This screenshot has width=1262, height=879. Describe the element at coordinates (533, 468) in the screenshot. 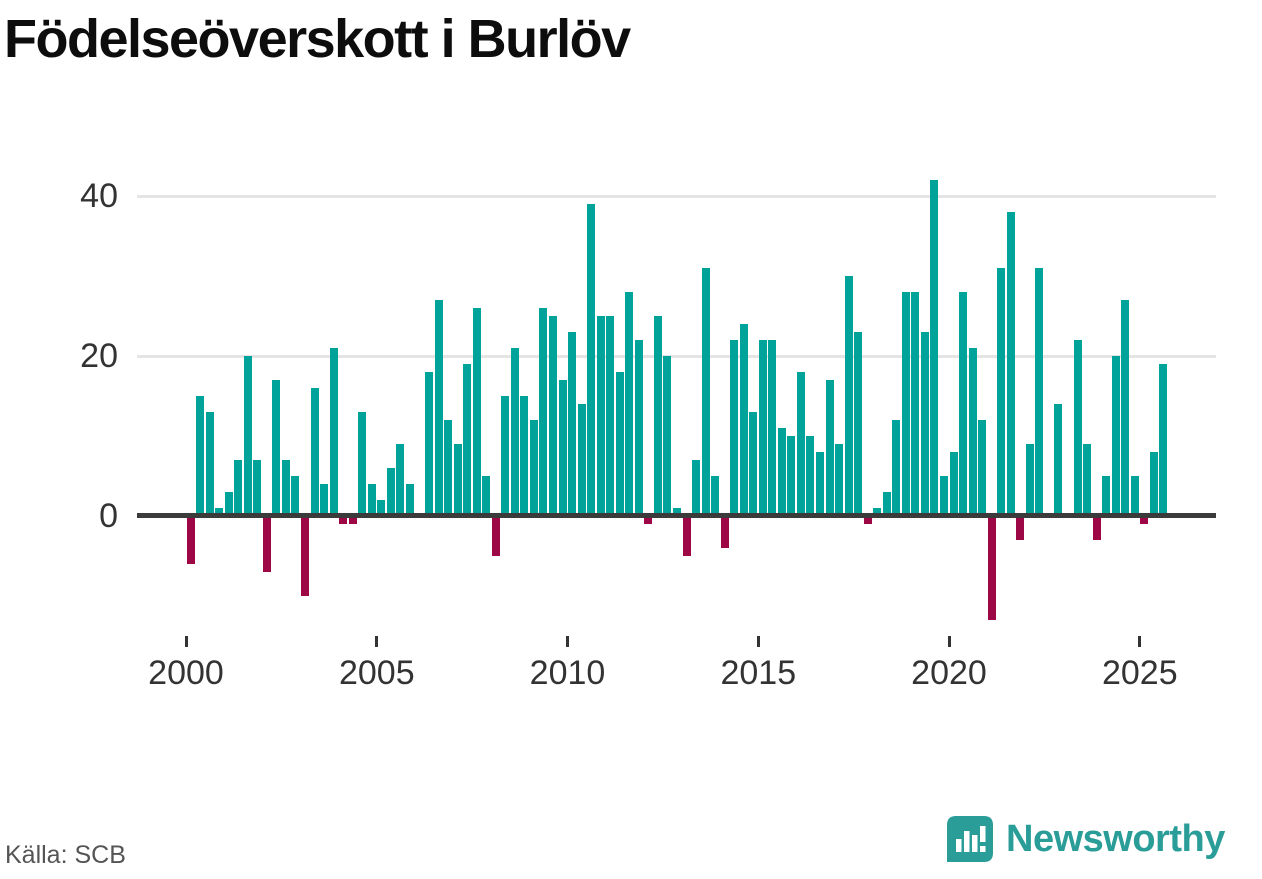

I see `bar-2009-q1` at that location.